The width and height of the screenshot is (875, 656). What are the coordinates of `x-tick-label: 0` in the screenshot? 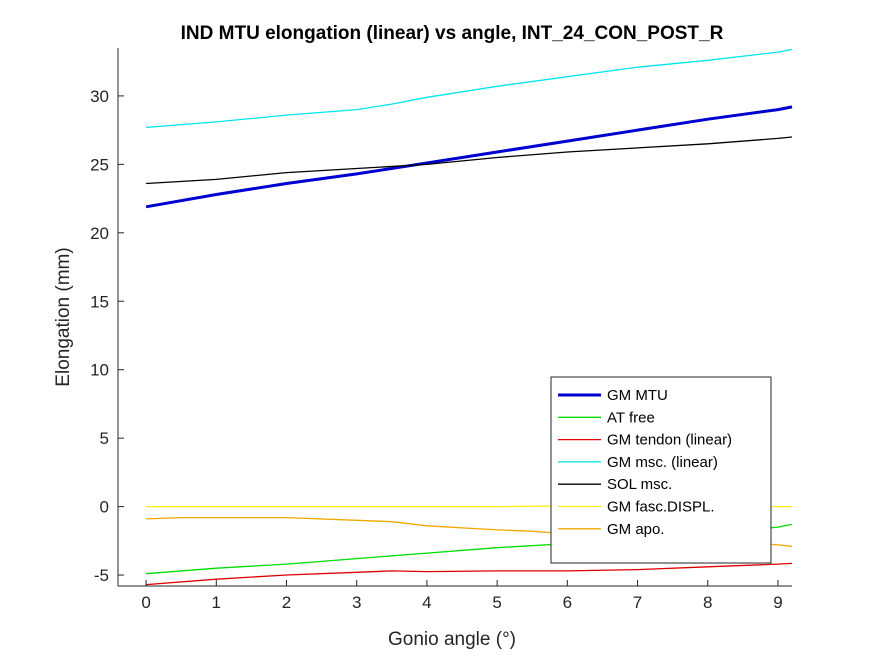 It's located at (145, 602).